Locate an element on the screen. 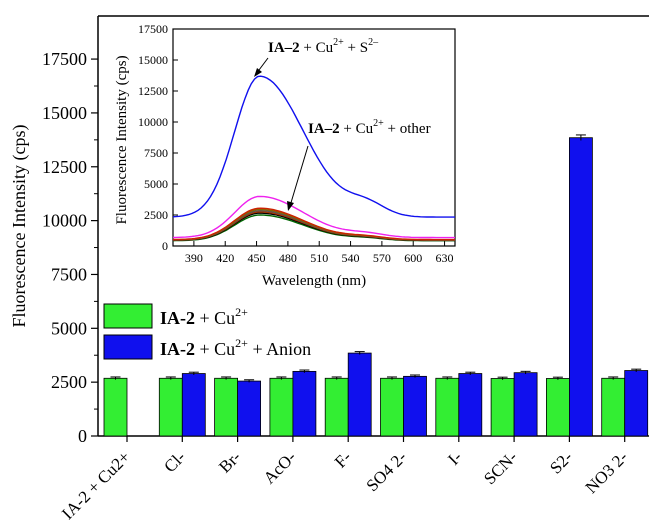 The width and height of the screenshot is (649, 528). main-y-tick-label: 10000 is located at coordinates (64, 221).